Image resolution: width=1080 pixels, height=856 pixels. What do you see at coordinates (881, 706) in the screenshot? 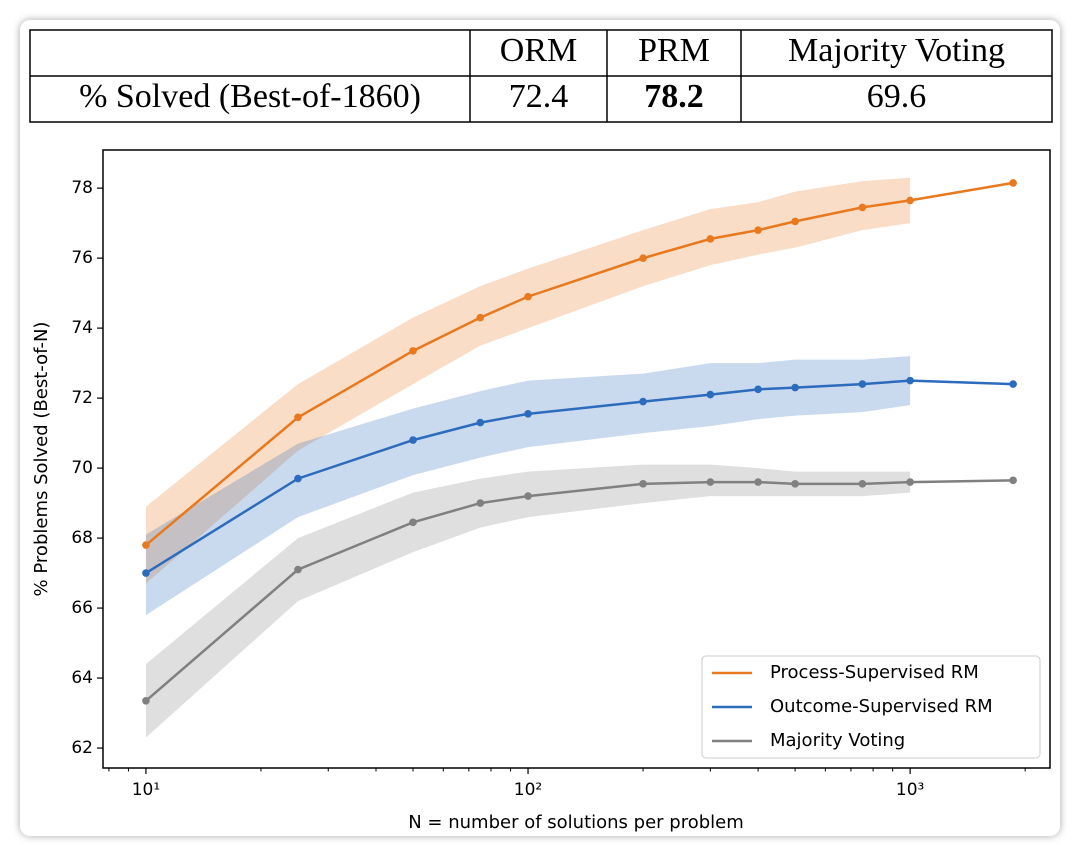
I see `legend-label: Outcome-Supervised RM` at bounding box center [881, 706].